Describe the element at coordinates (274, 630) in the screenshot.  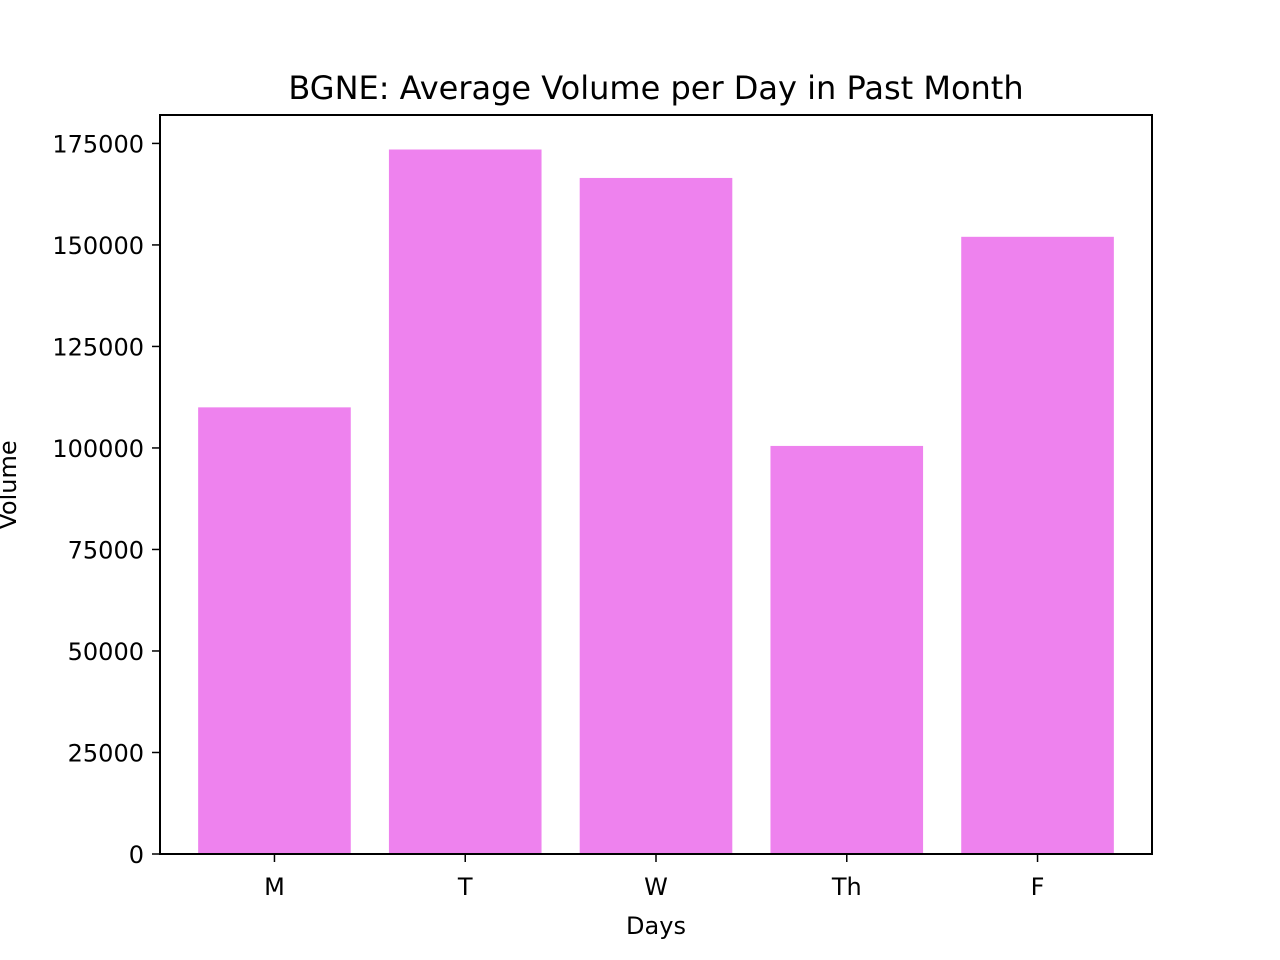
I see `bar-m` at that location.